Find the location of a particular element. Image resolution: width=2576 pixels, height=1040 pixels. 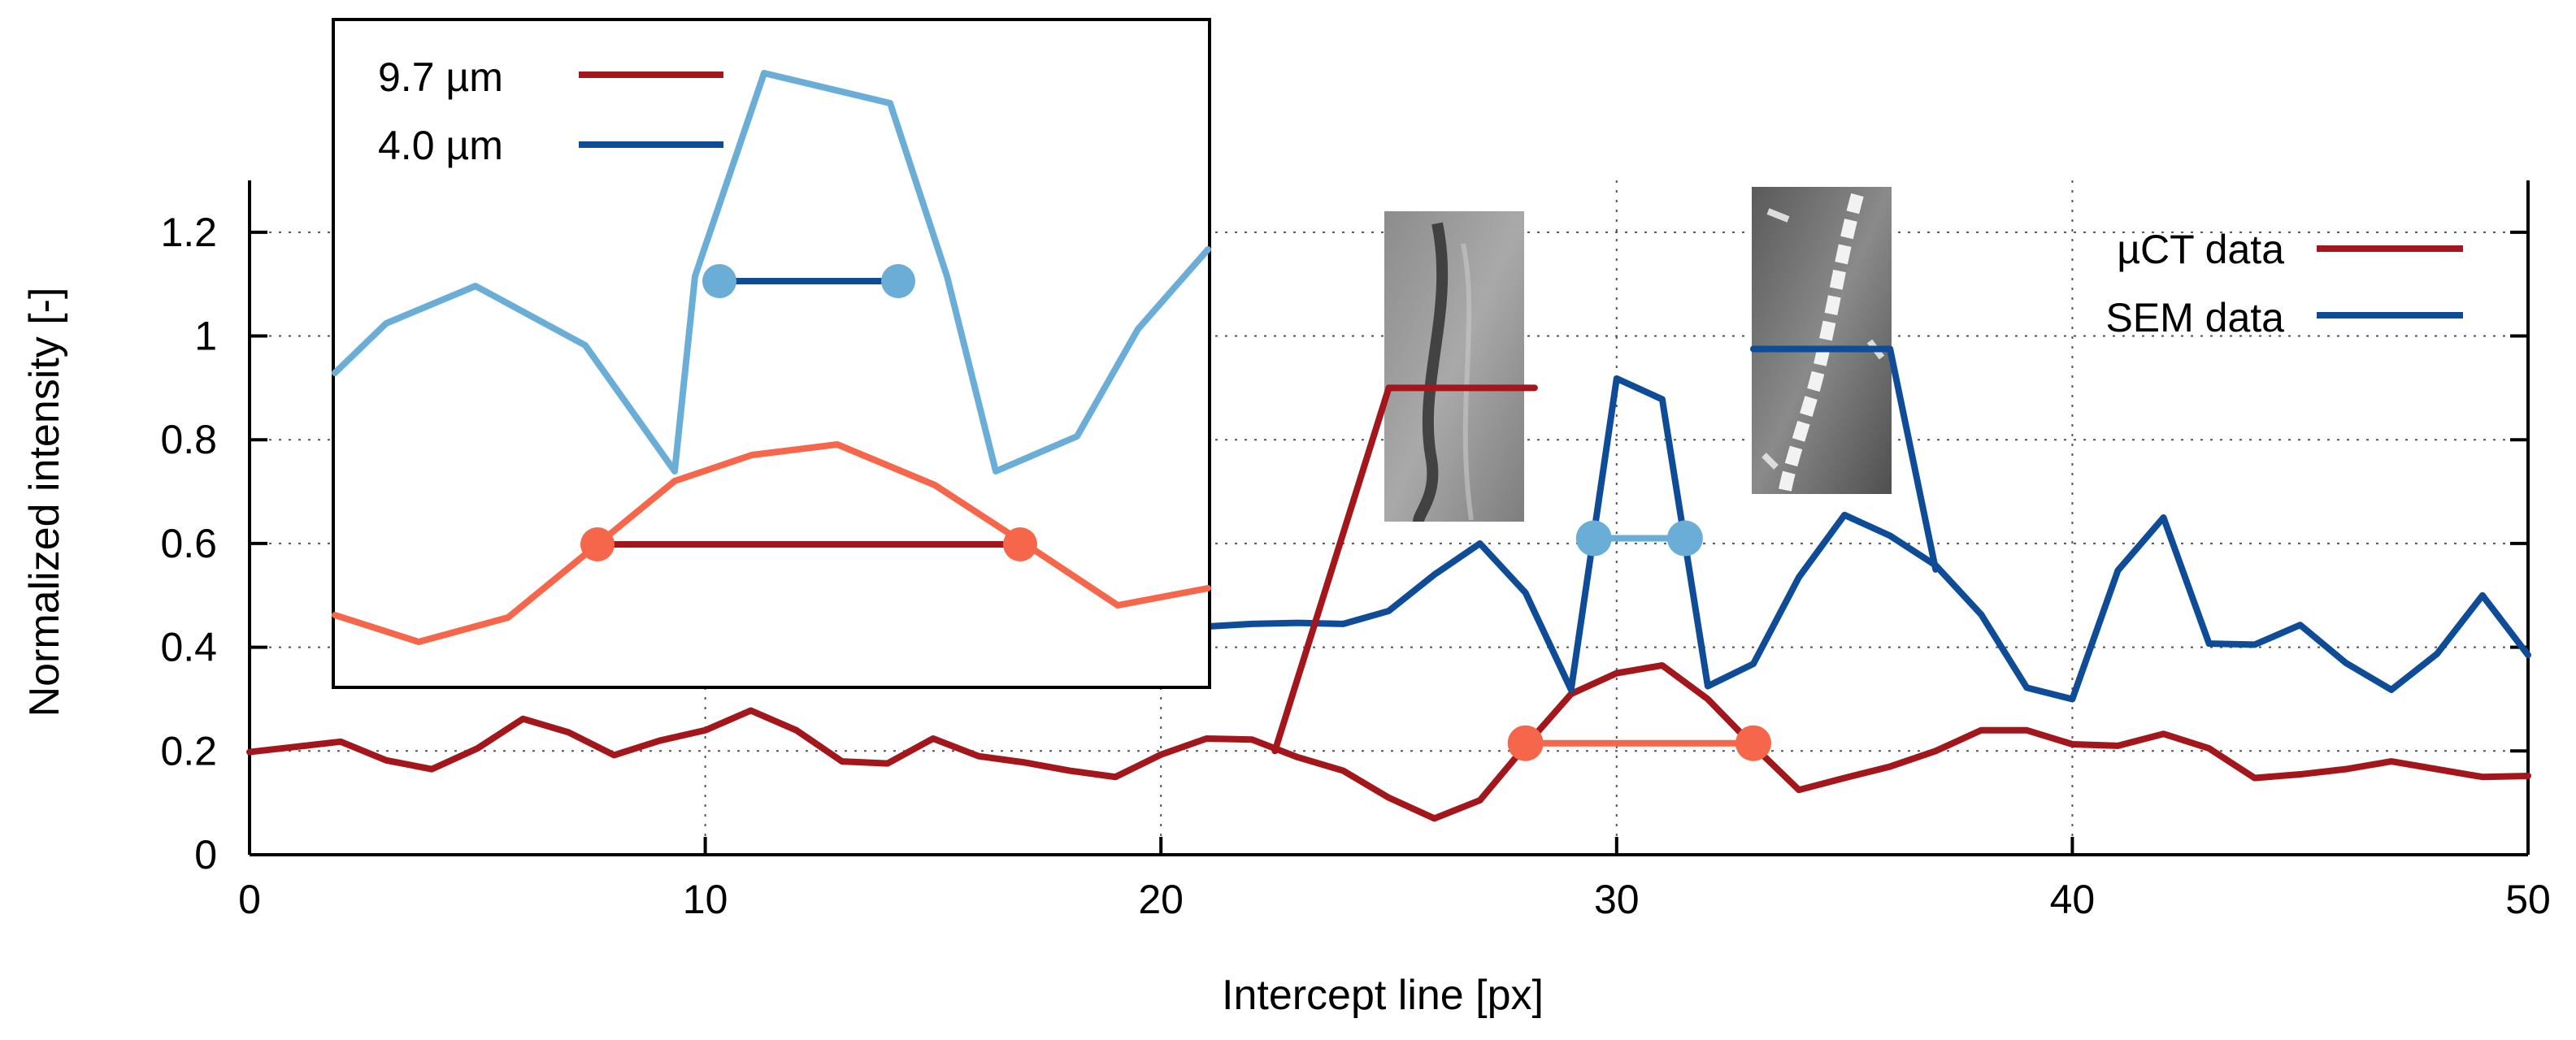

legend-label-uct: µCT data is located at coordinates (2200, 249).